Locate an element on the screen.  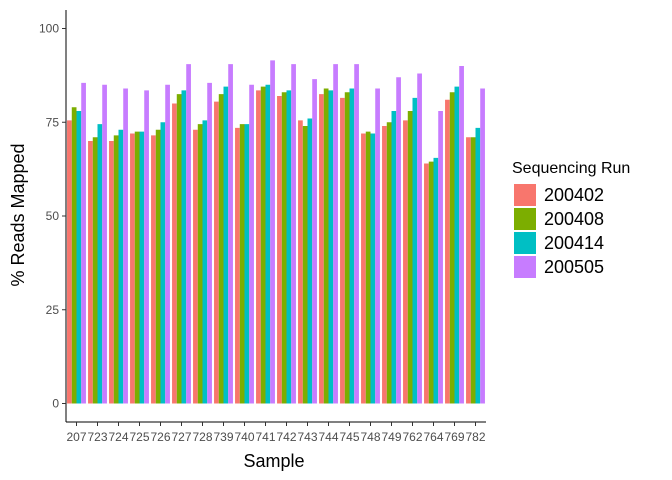
legend-label: 200408 is located at coordinates (574, 219).